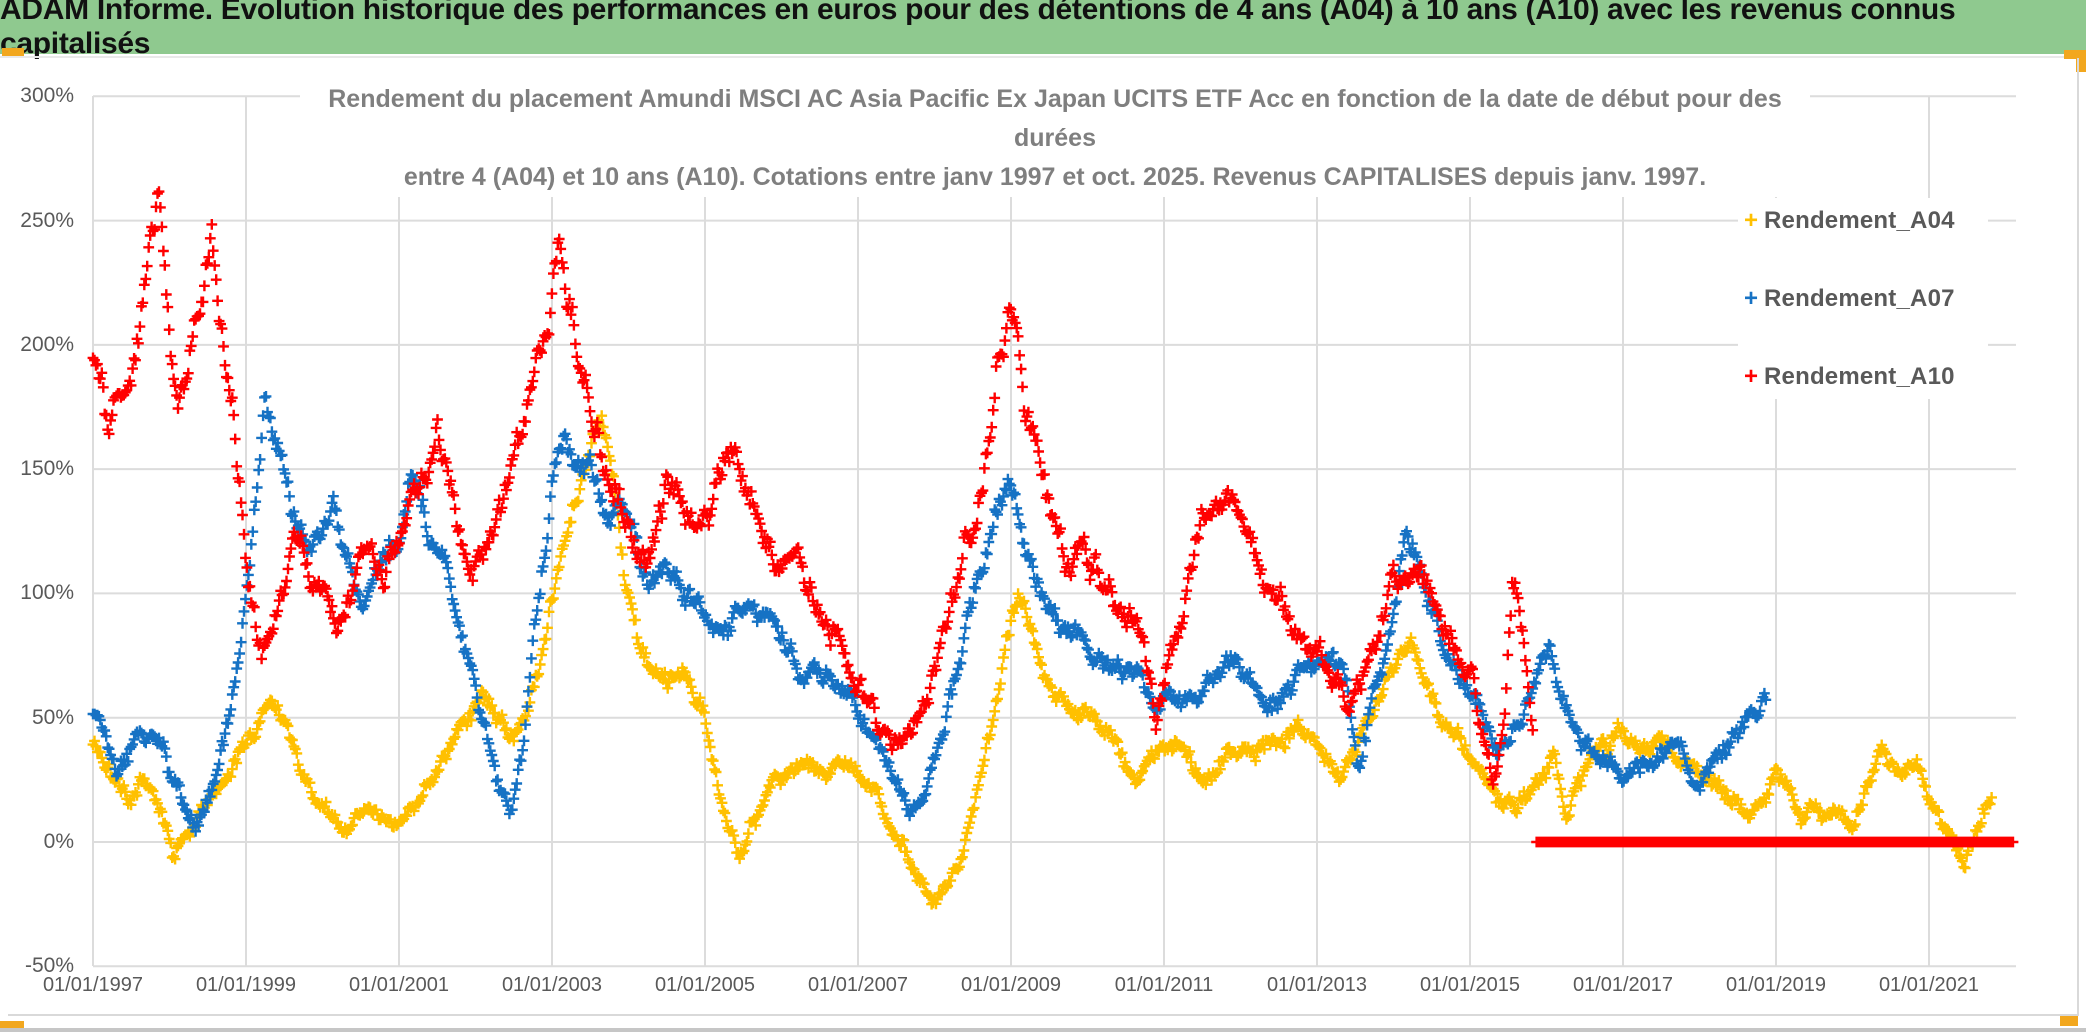 Image resolution: width=2086 pixels, height=1032 pixels. Describe the element at coordinates (47, 469) in the screenshot. I see `y-axis-label: 150%` at that location.